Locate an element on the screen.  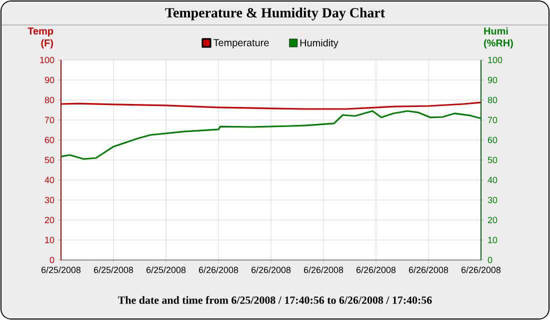
y-tick-label: 10 is located at coordinates (49, 240).